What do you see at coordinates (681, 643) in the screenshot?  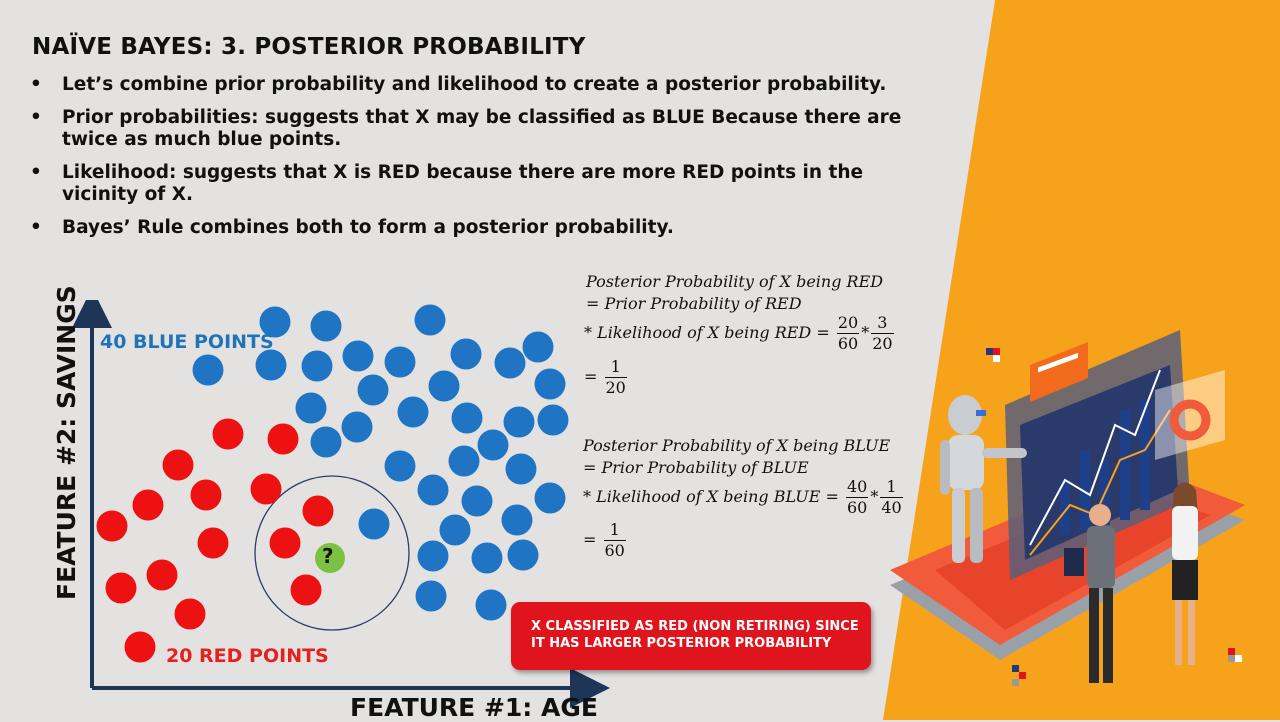 I see `callout-line2: IT HAS LARGER POSTERIOR PROBABILITY` at bounding box center [681, 643].